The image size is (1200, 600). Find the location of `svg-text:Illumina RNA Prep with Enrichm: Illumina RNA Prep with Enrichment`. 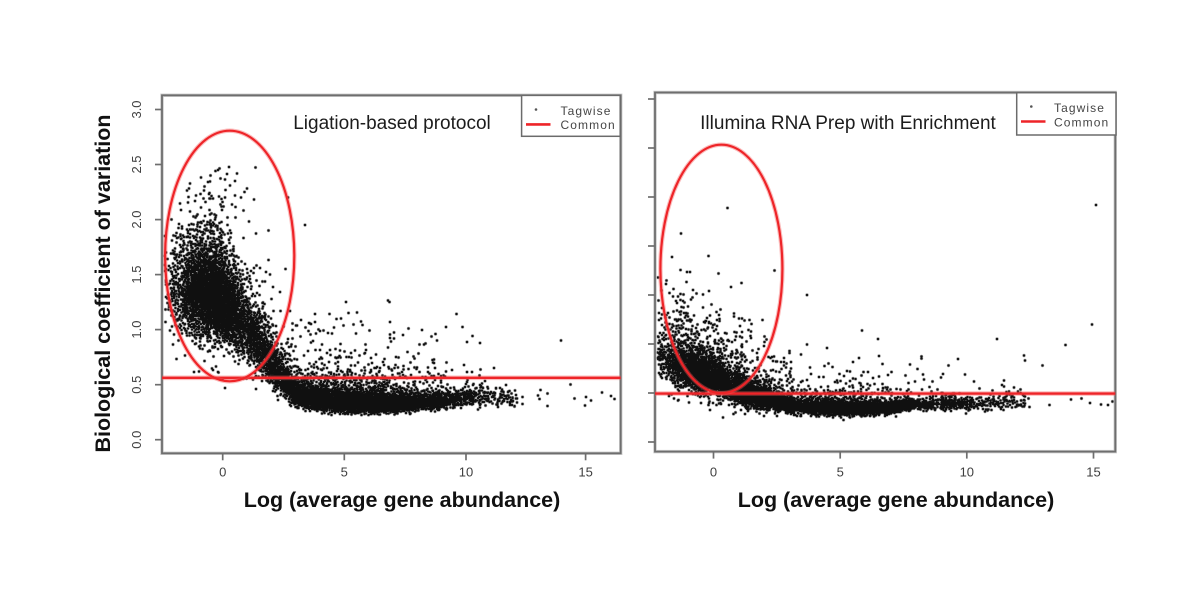

svg-text:Illumina RNA Prep with Enrichm: Illumina RNA Prep with Enrichment is located at coordinates (848, 123).